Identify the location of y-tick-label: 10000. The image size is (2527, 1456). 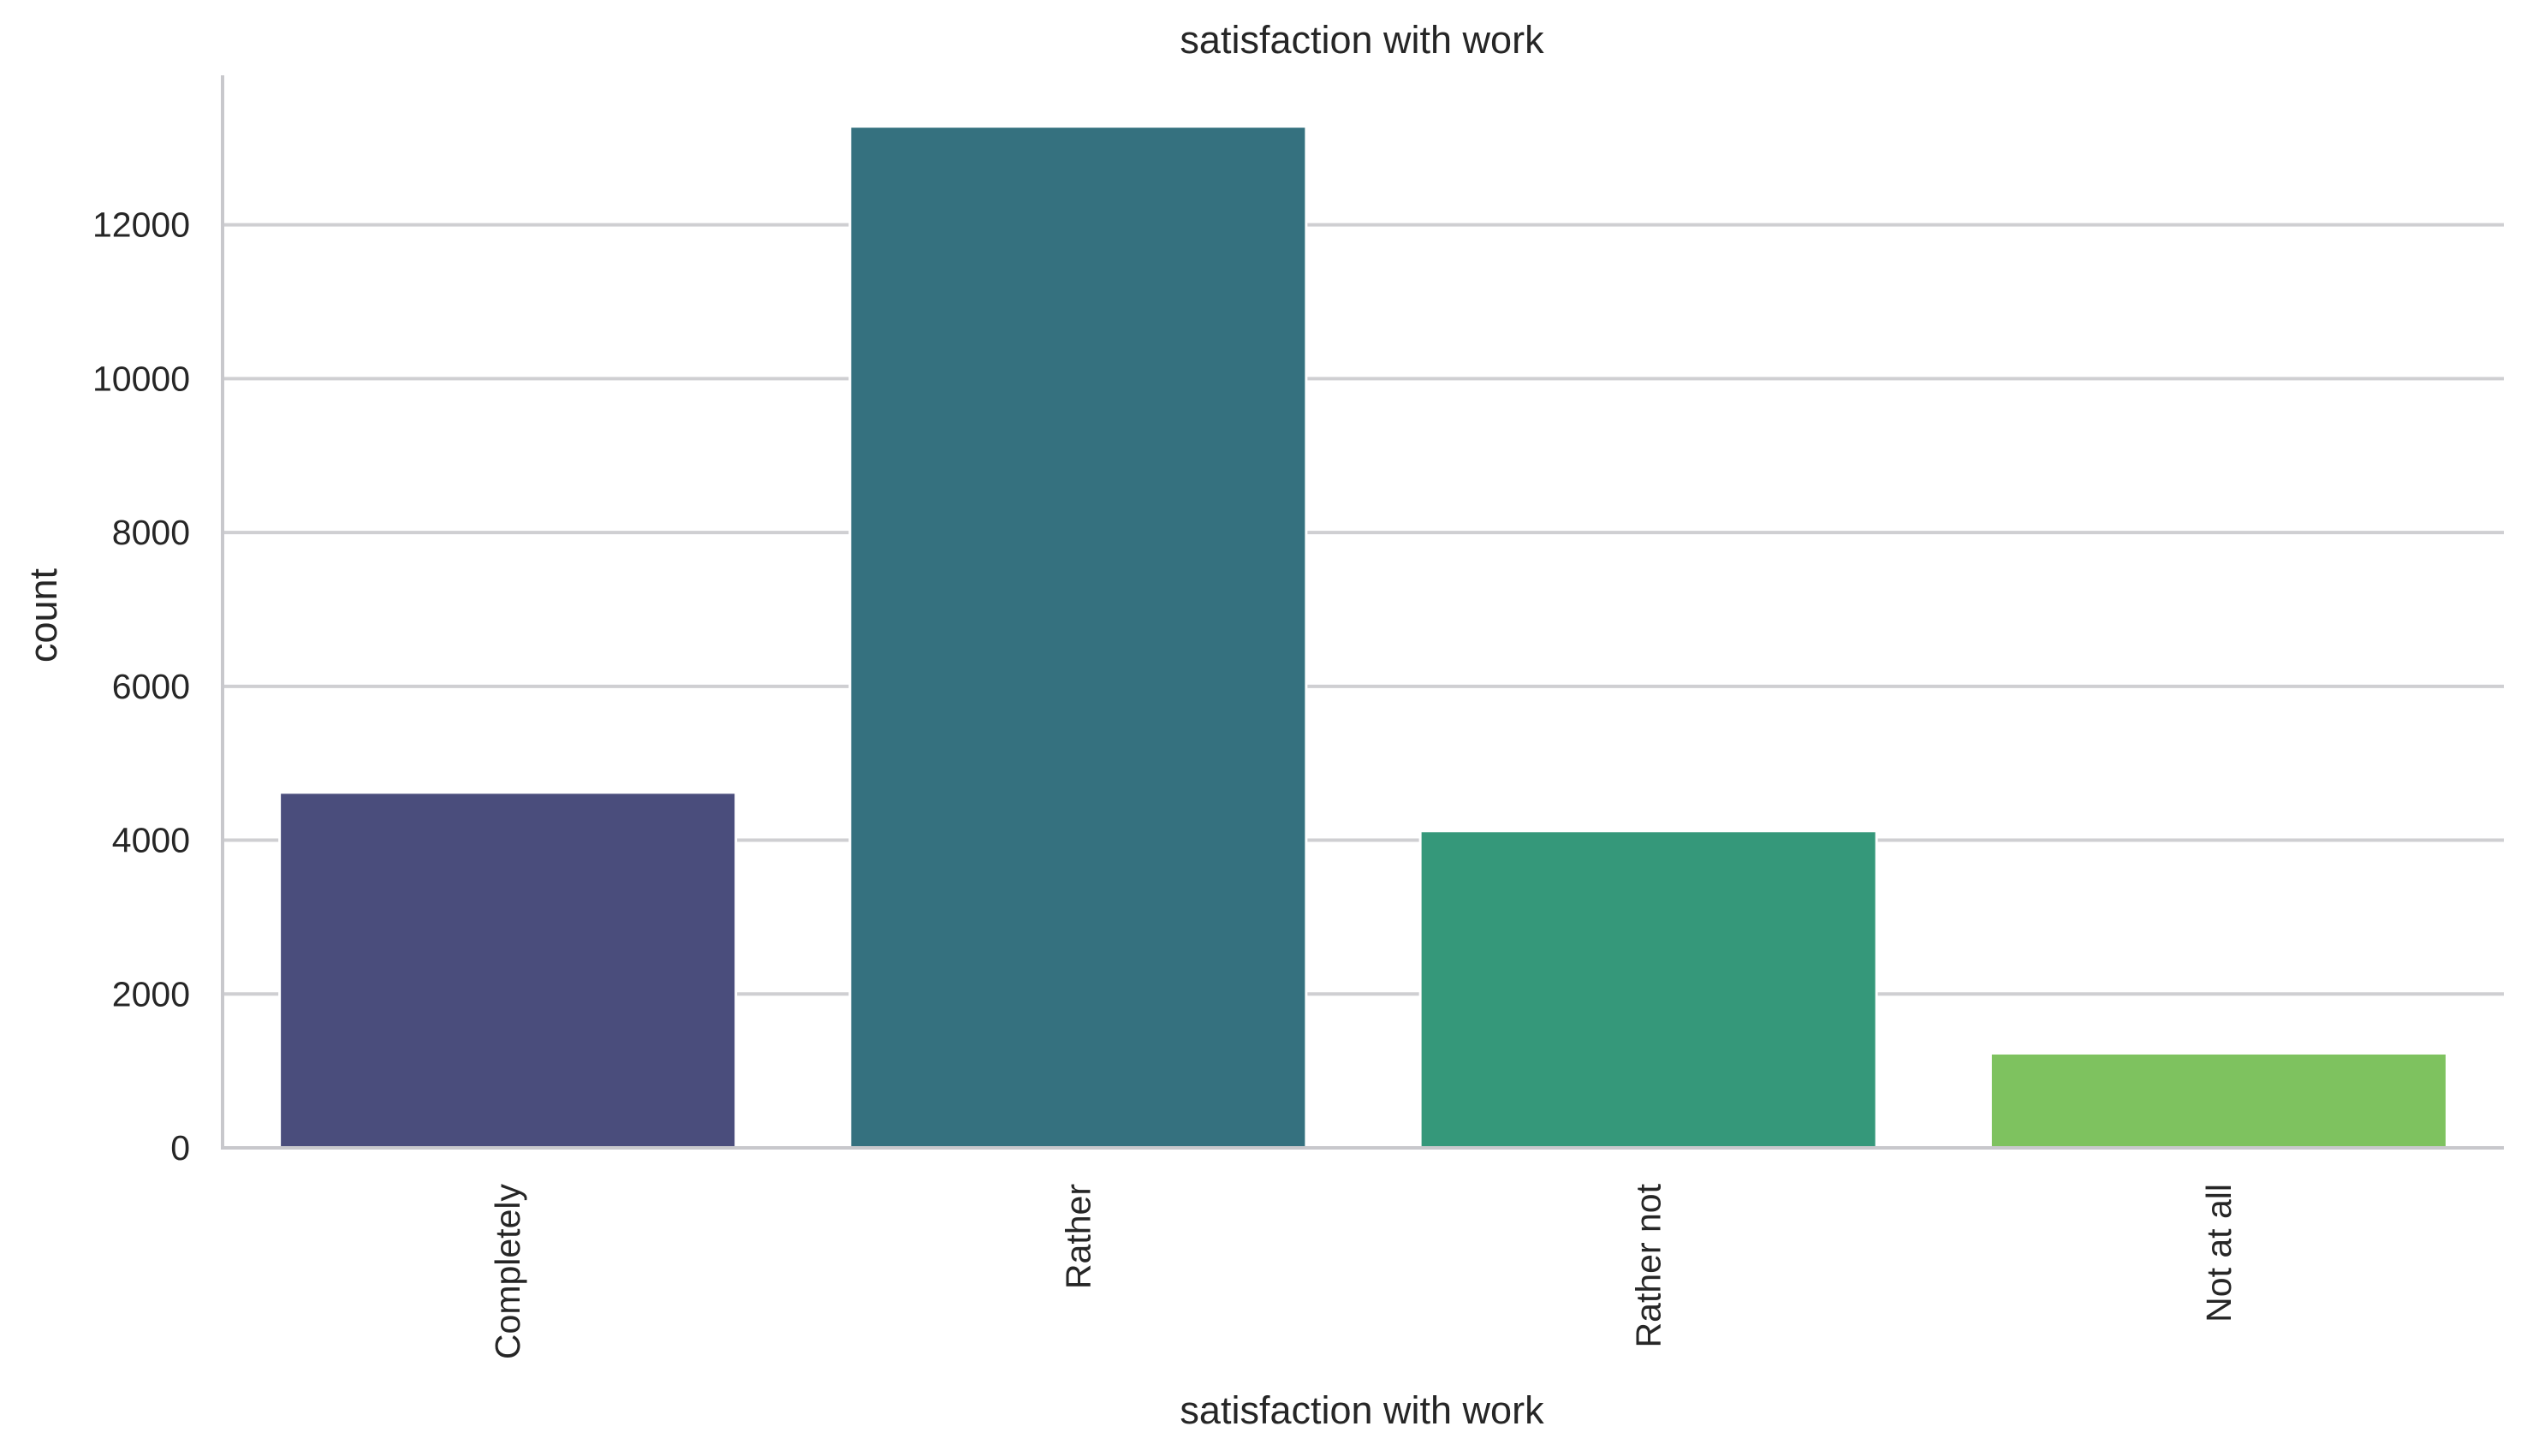
(141, 378).